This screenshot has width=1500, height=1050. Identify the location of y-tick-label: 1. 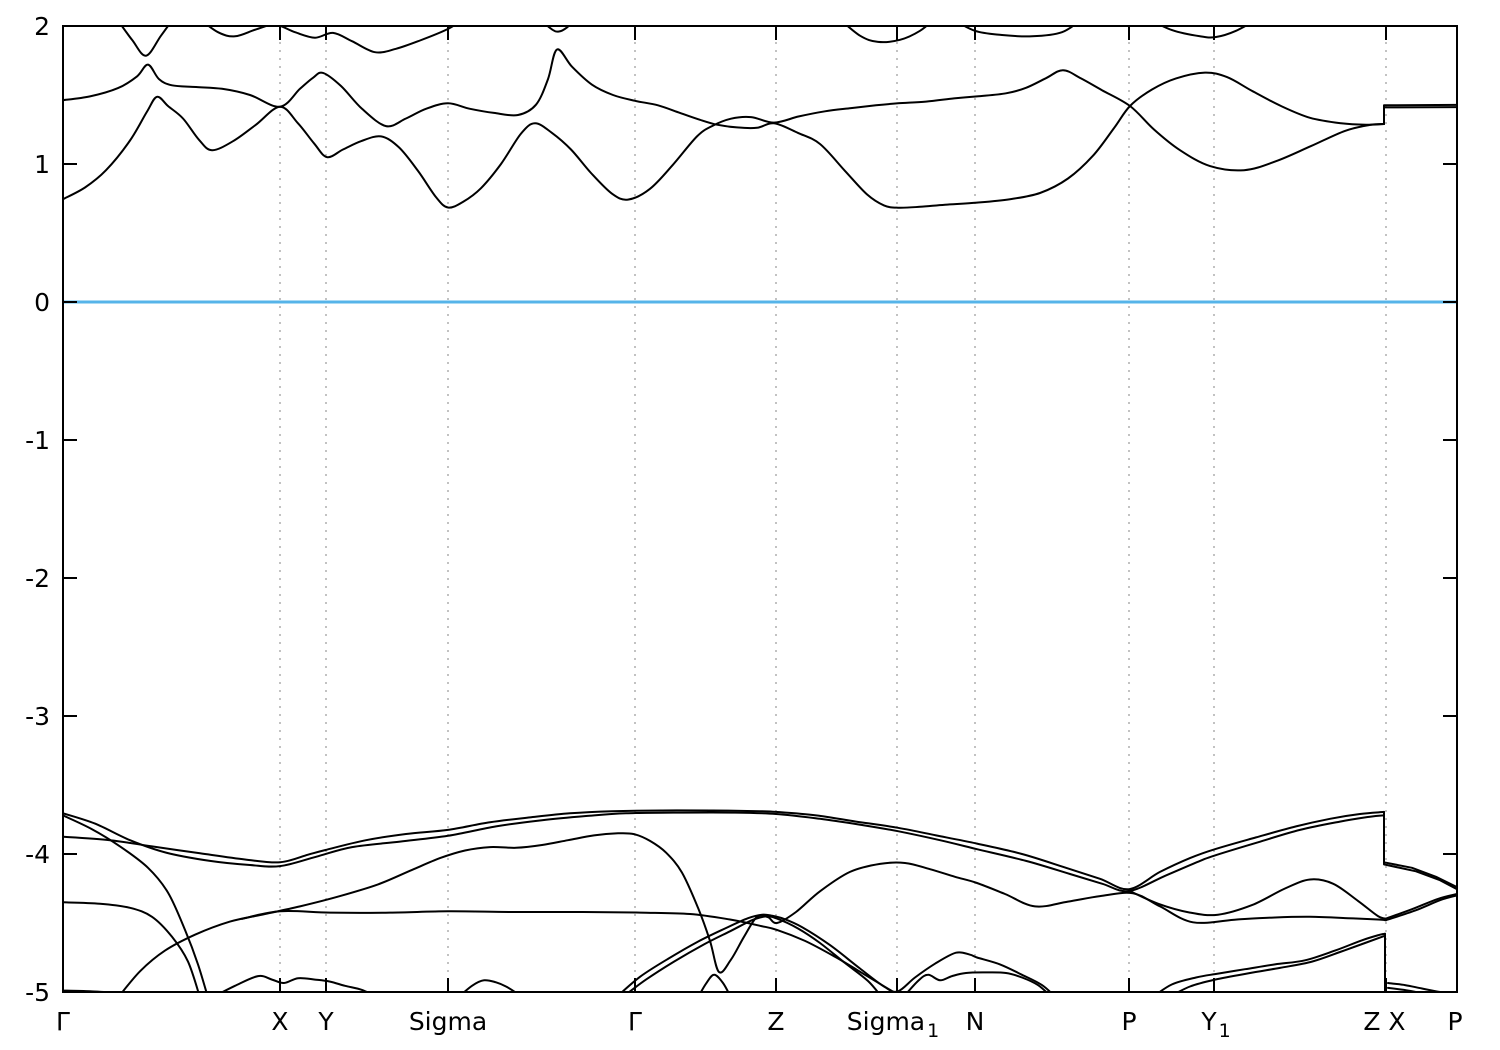
(42, 164).